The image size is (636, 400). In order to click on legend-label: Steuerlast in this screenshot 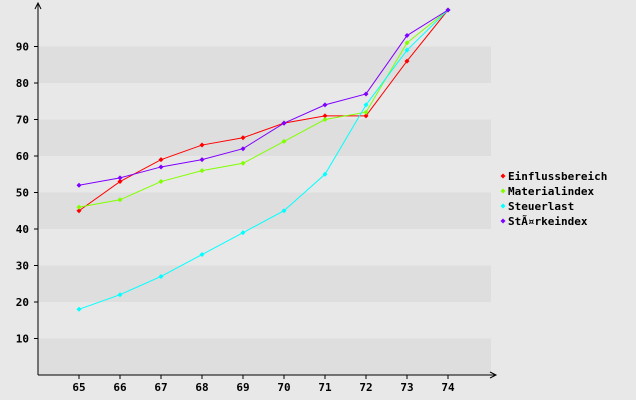, I will do `click(541, 206)`.